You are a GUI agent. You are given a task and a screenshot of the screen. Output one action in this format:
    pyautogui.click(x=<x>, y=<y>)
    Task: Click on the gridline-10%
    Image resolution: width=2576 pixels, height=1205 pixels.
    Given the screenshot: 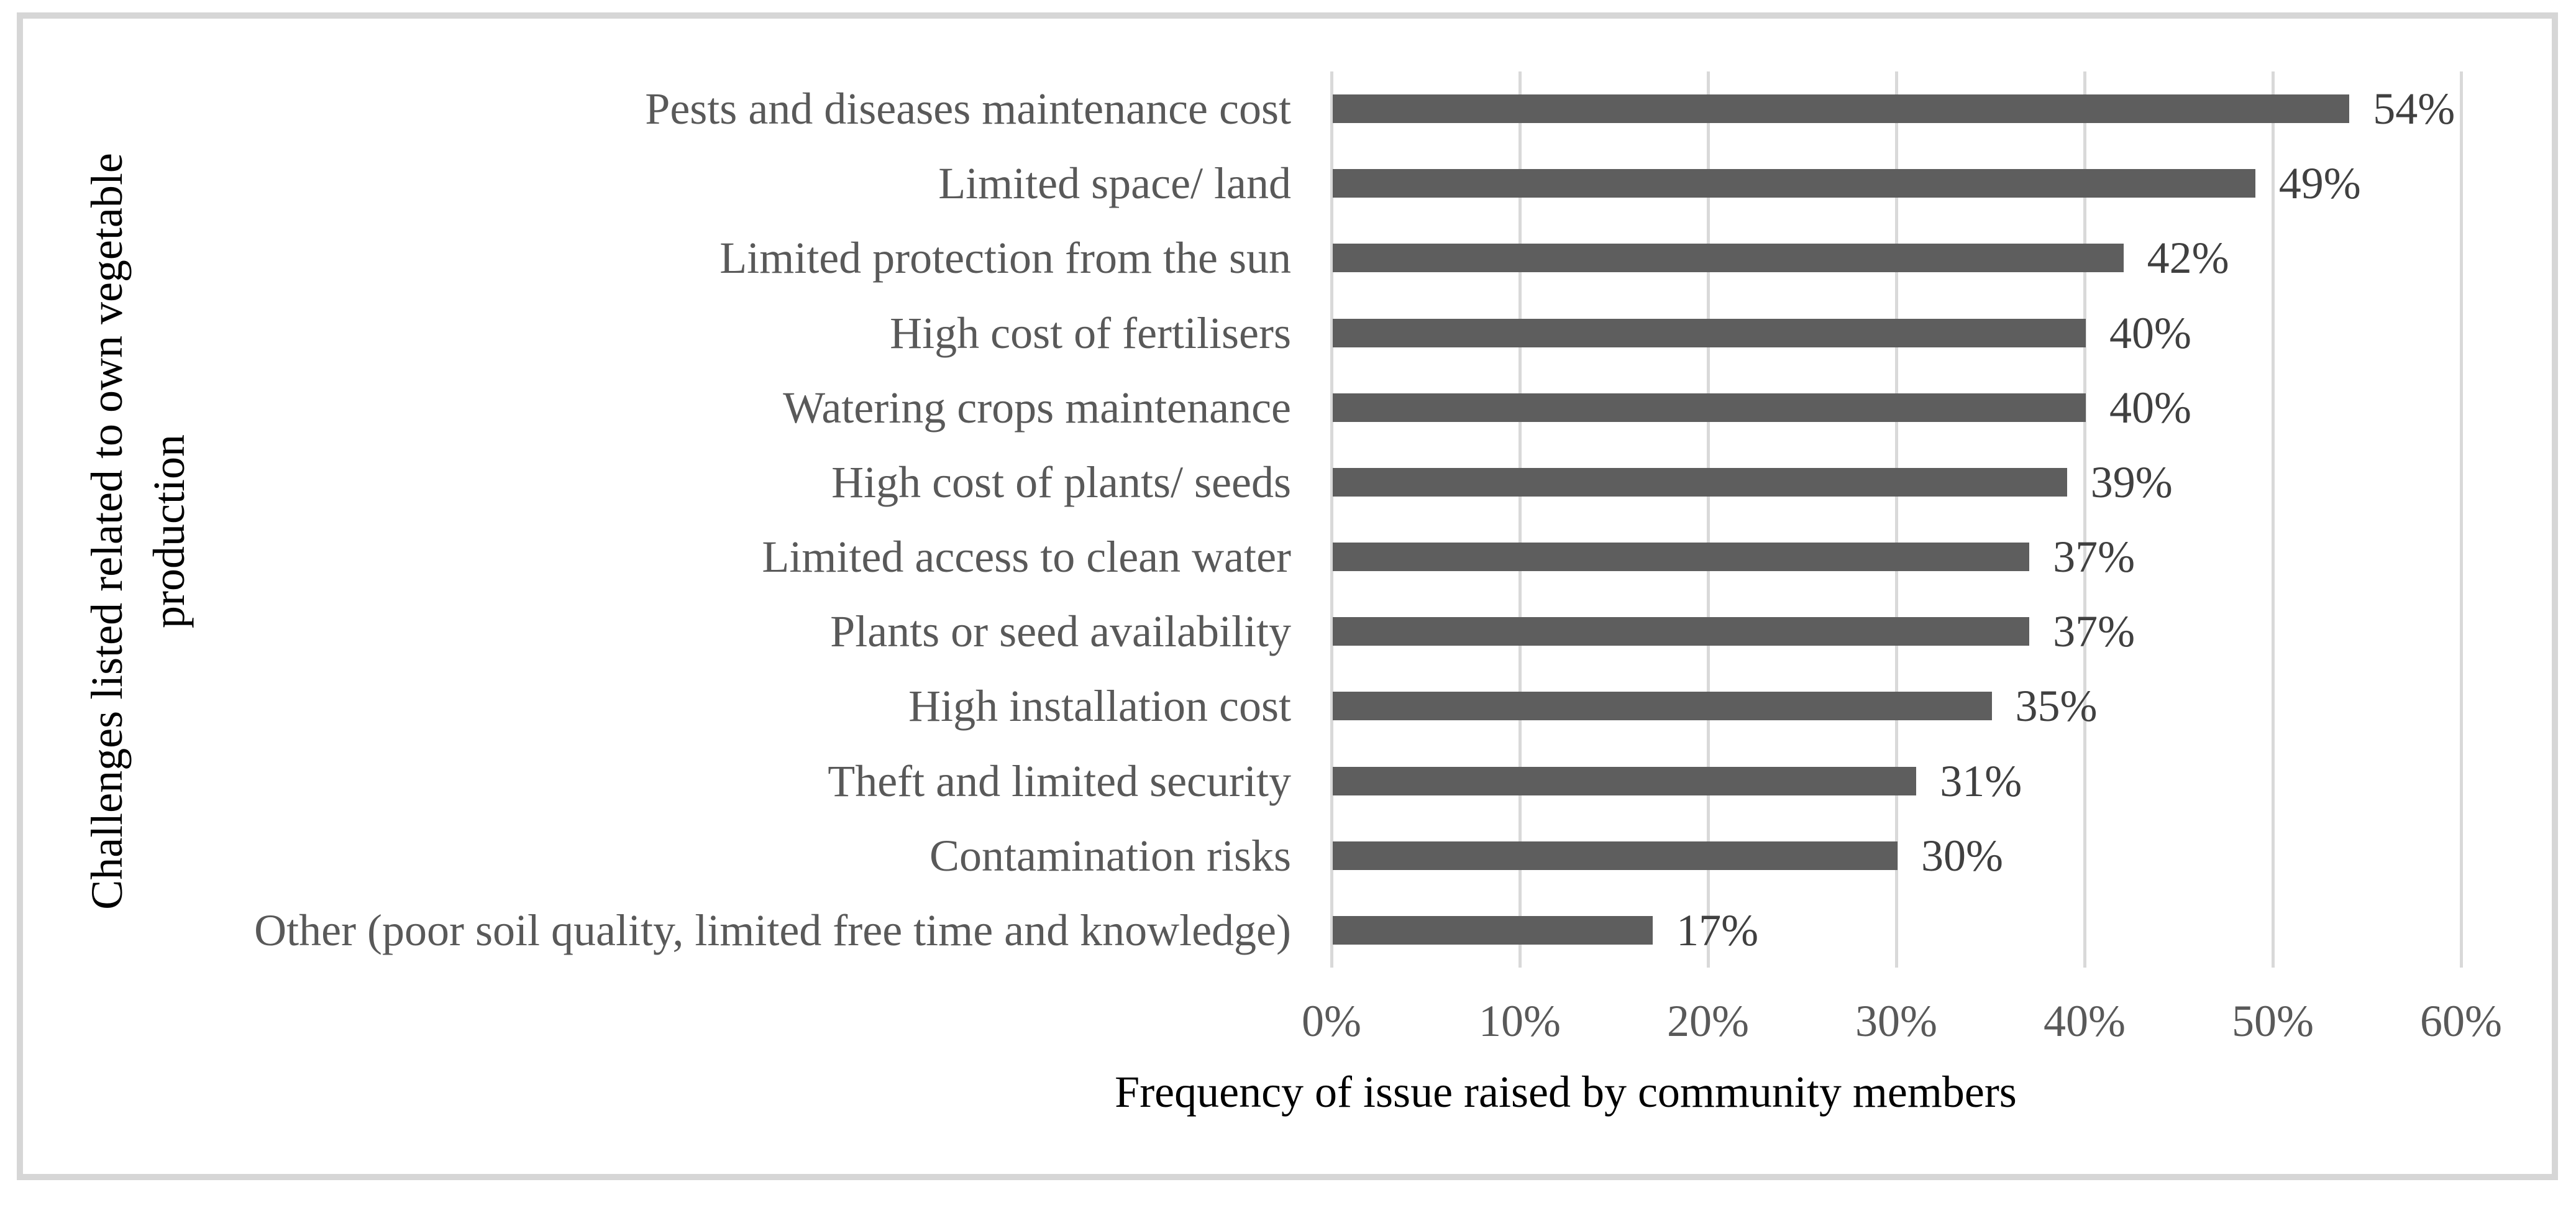 What is the action you would take?
    pyautogui.click(x=1520, y=519)
    